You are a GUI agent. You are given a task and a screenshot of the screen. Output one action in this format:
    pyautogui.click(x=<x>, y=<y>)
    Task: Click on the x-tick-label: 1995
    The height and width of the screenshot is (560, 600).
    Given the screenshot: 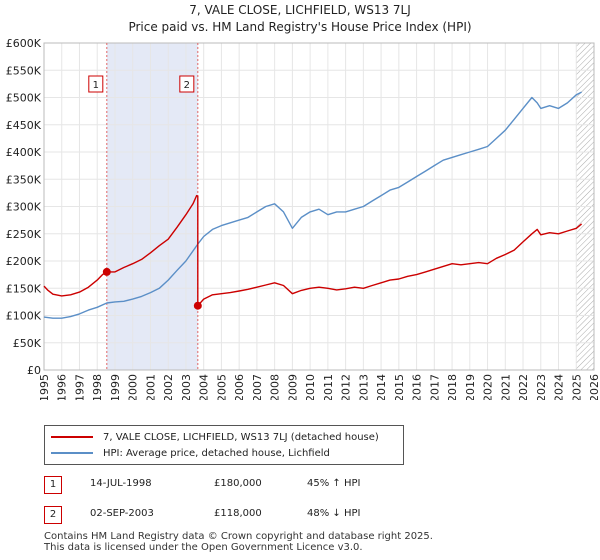 What is the action you would take?
    pyautogui.click(x=44, y=387)
    